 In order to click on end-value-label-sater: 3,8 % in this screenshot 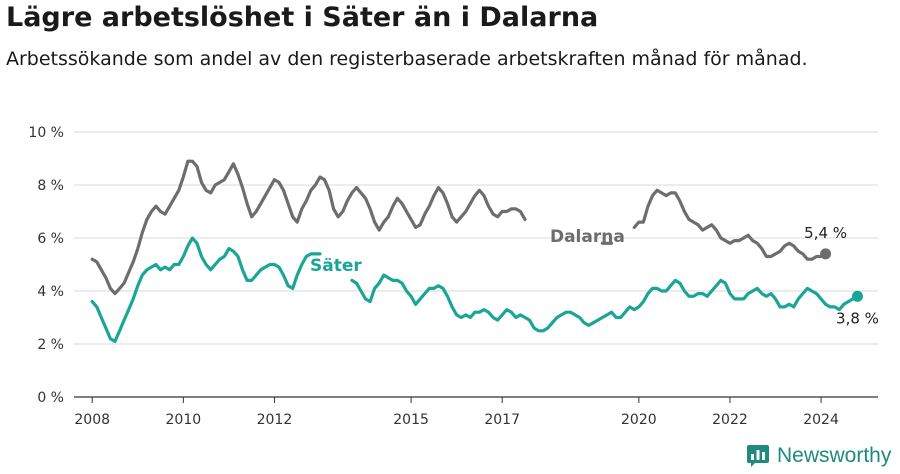, I will do `click(857, 318)`.